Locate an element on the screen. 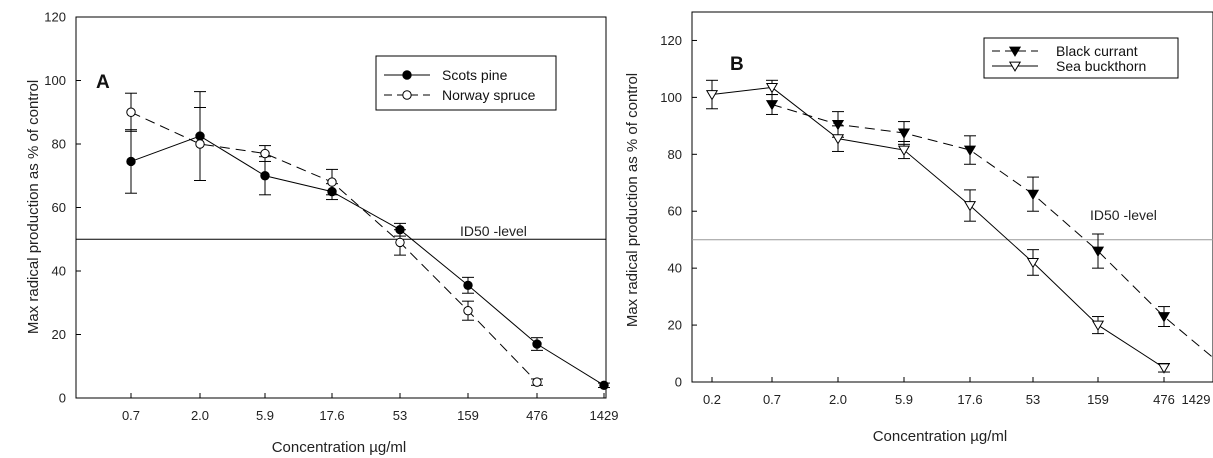  legend-label: Black currant is located at coordinates (1097, 51).